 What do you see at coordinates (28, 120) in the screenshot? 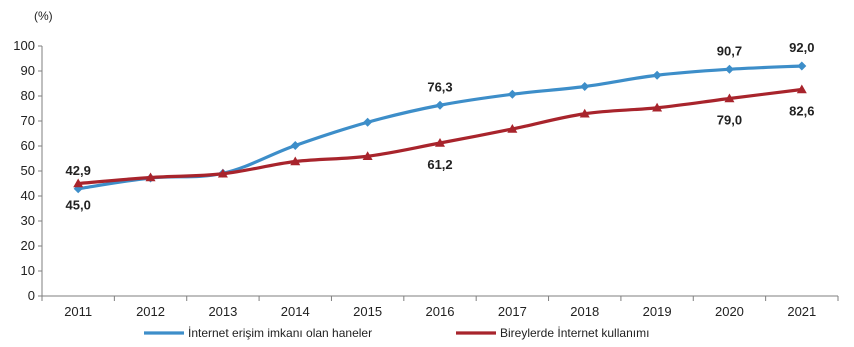
I see `y-tick-label: 70` at bounding box center [28, 120].